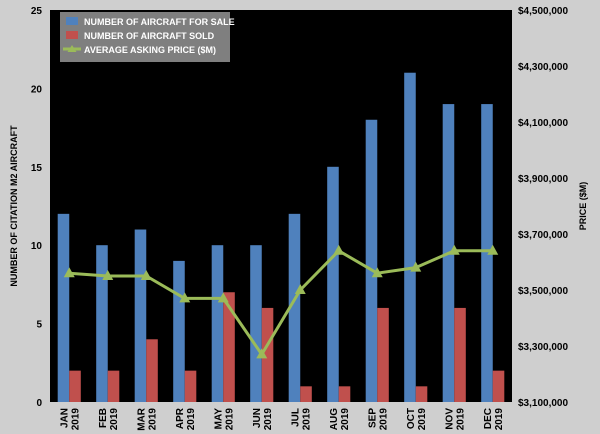 This screenshot has height=434, width=600. What do you see at coordinates (449, 419) in the screenshot?
I see `x-tick-month: NOV` at bounding box center [449, 419].